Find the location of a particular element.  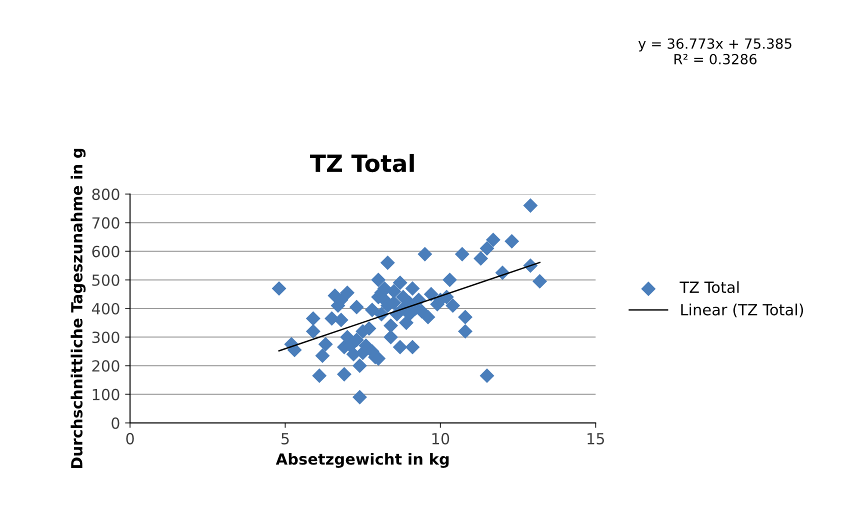

y-tick-label: 100 is located at coordinates (106, 394).